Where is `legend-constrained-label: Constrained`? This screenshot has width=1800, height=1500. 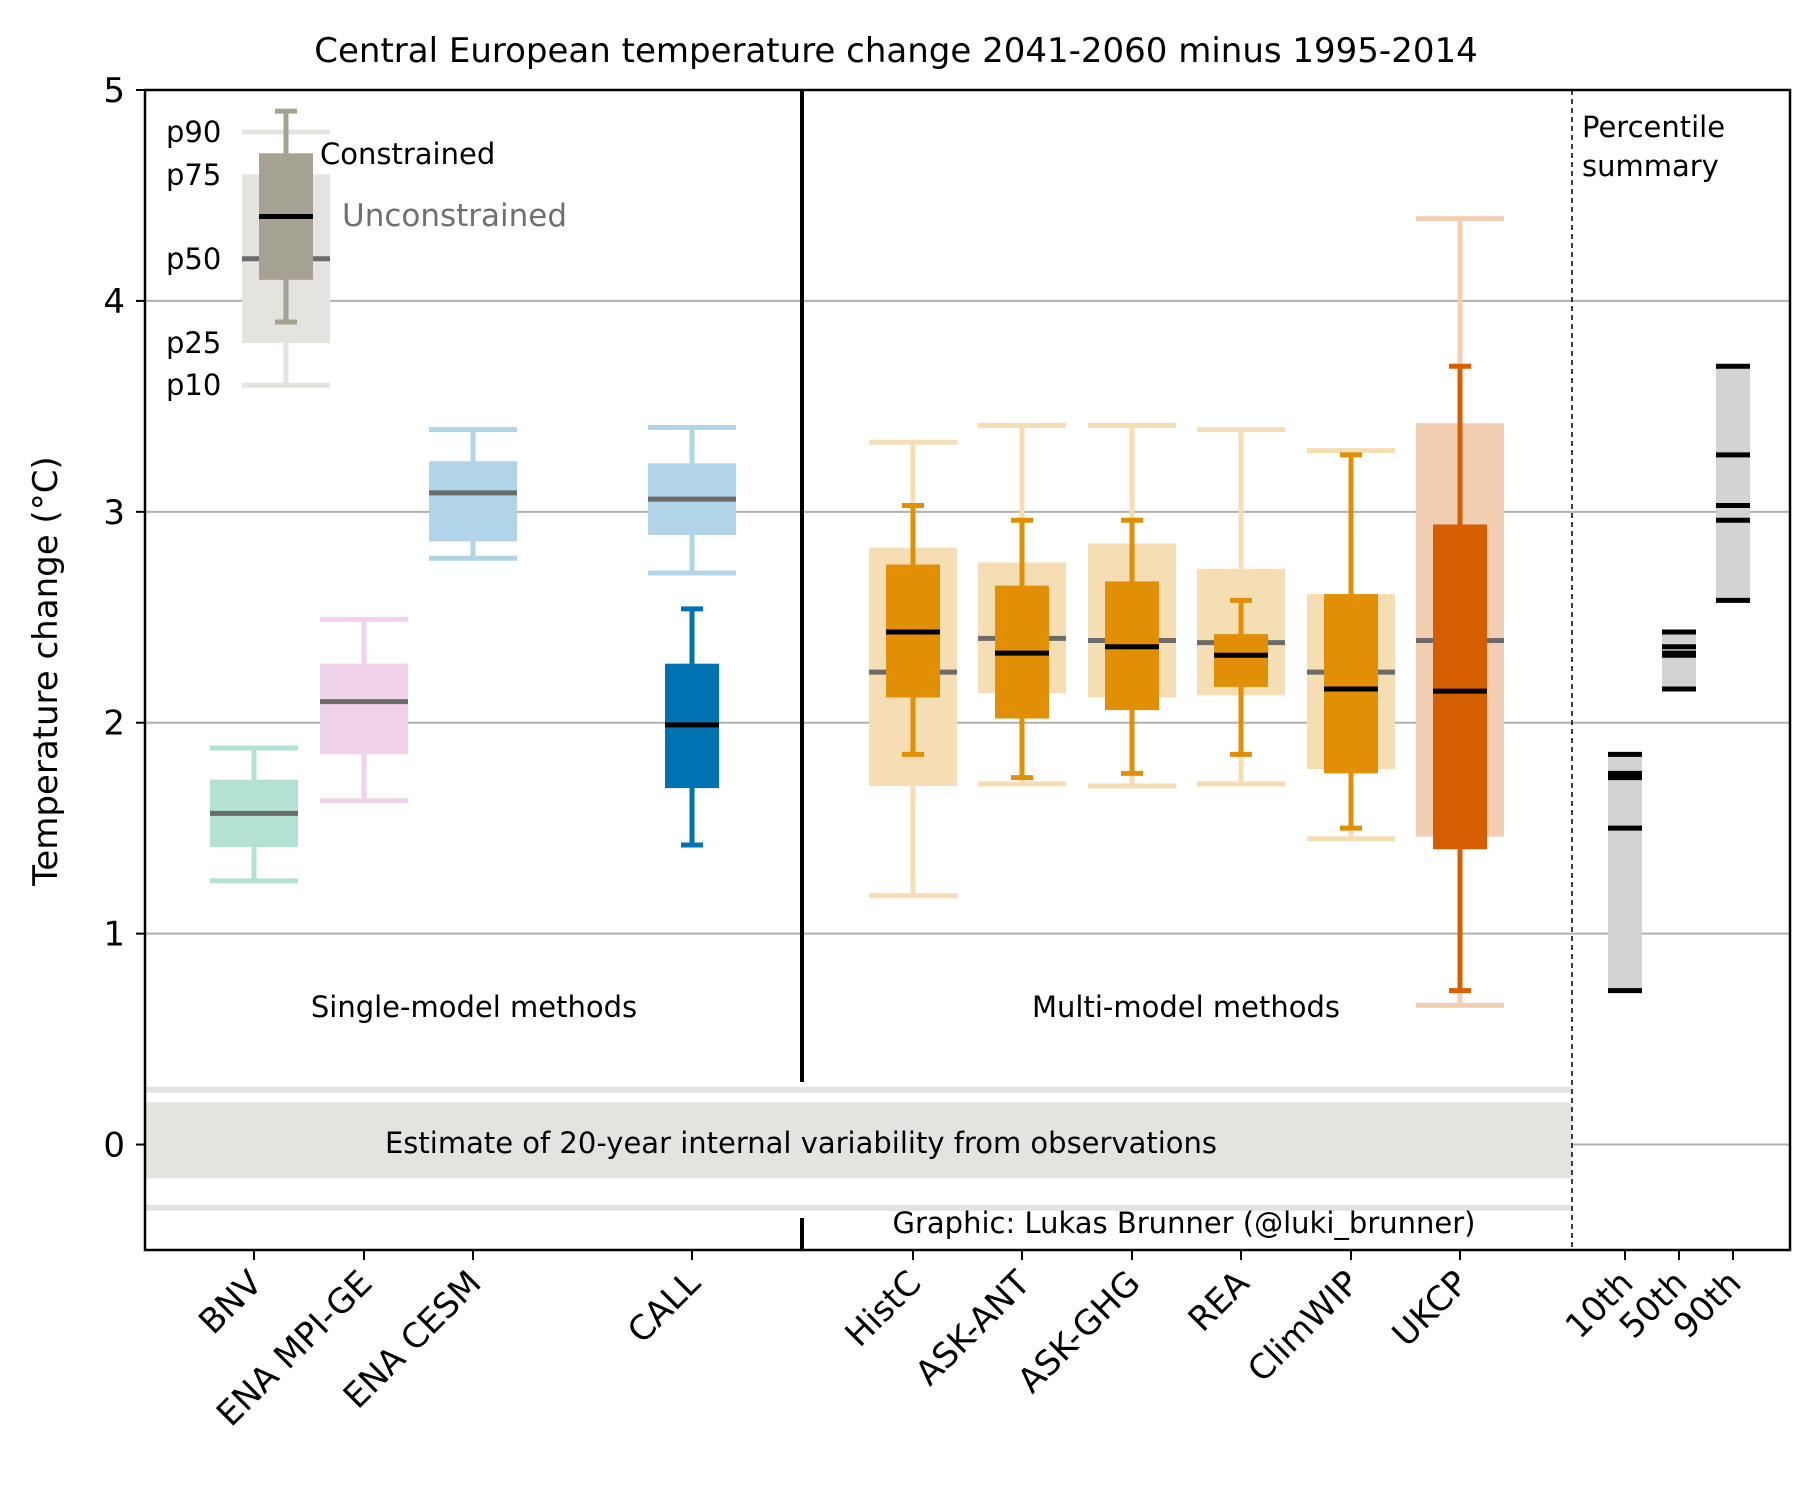
legend-constrained-label: Constrained is located at coordinates (407, 154).